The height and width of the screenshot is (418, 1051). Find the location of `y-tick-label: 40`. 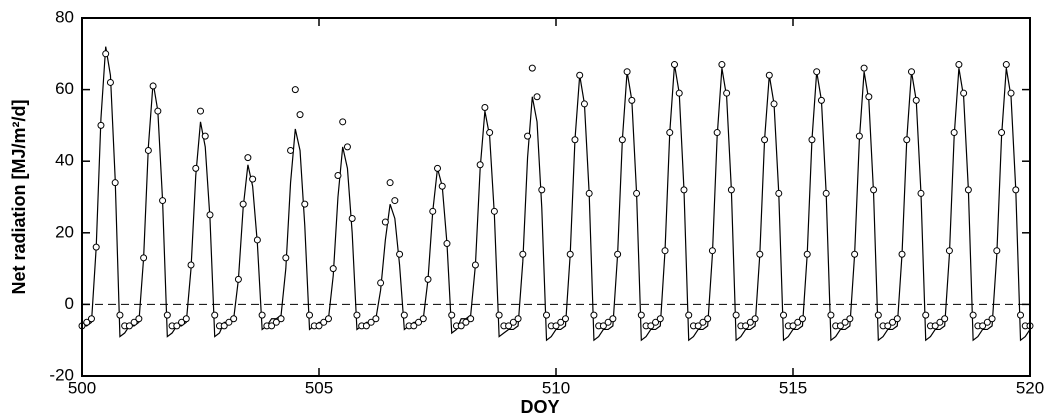

y-tick-label: 40 is located at coordinates (64, 160).